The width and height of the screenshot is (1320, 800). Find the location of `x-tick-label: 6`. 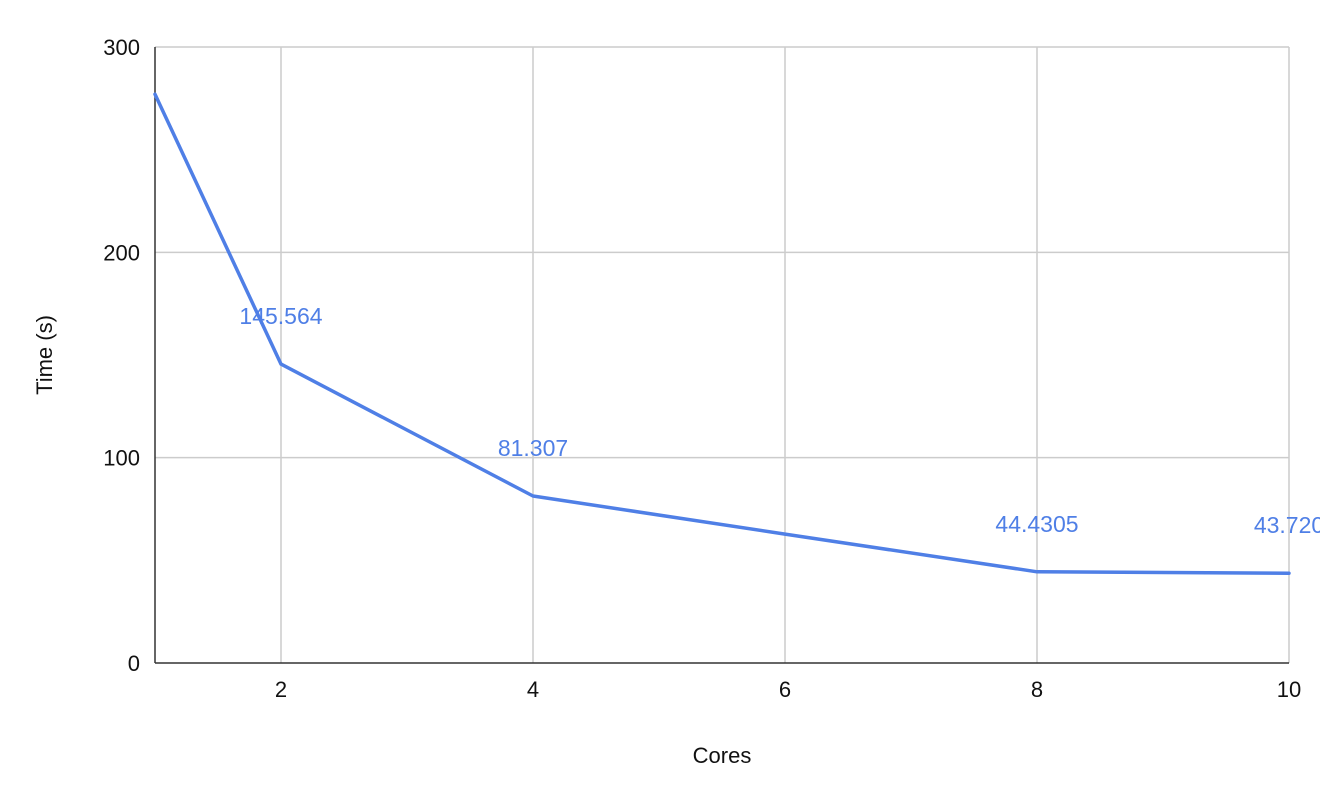

x-tick-label: 6 is located at coordinates (785, 689).